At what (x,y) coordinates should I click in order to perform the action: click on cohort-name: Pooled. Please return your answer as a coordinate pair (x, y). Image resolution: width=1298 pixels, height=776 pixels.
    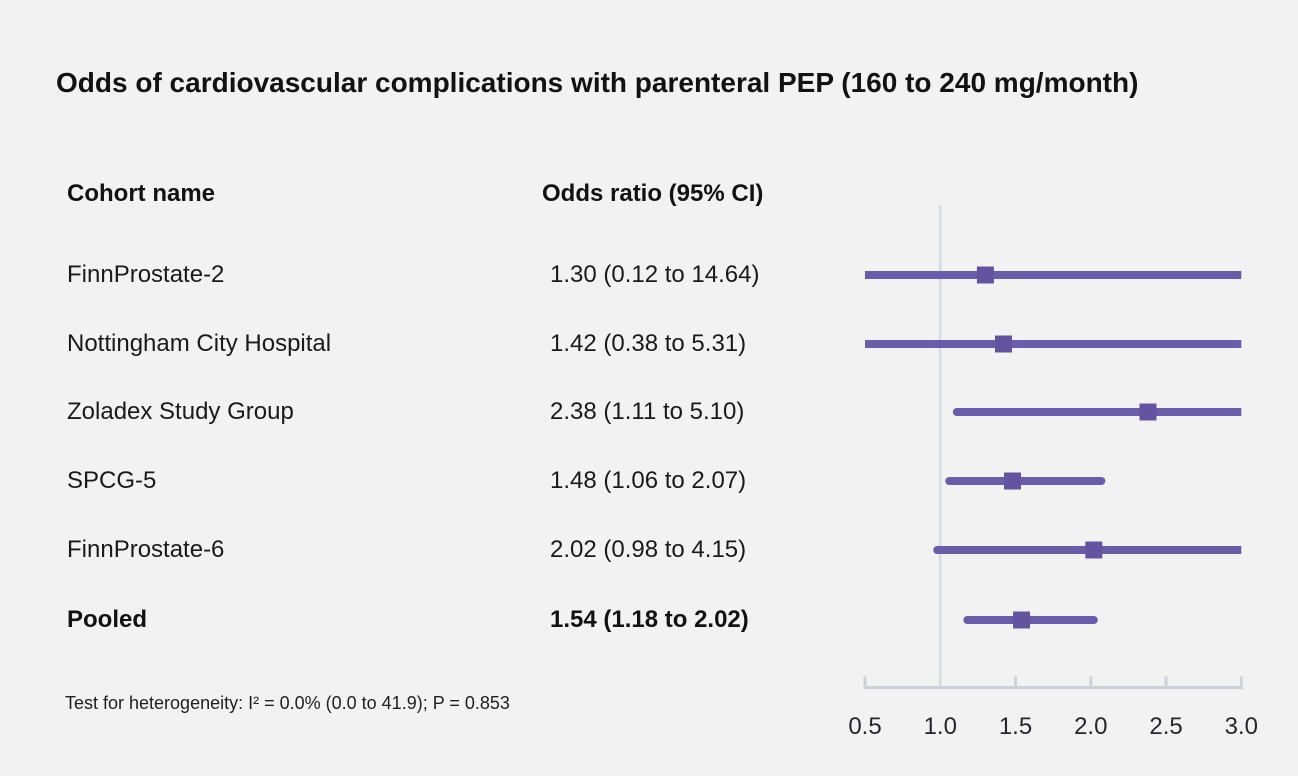
    Looking at the image, I should click on (107, 619).